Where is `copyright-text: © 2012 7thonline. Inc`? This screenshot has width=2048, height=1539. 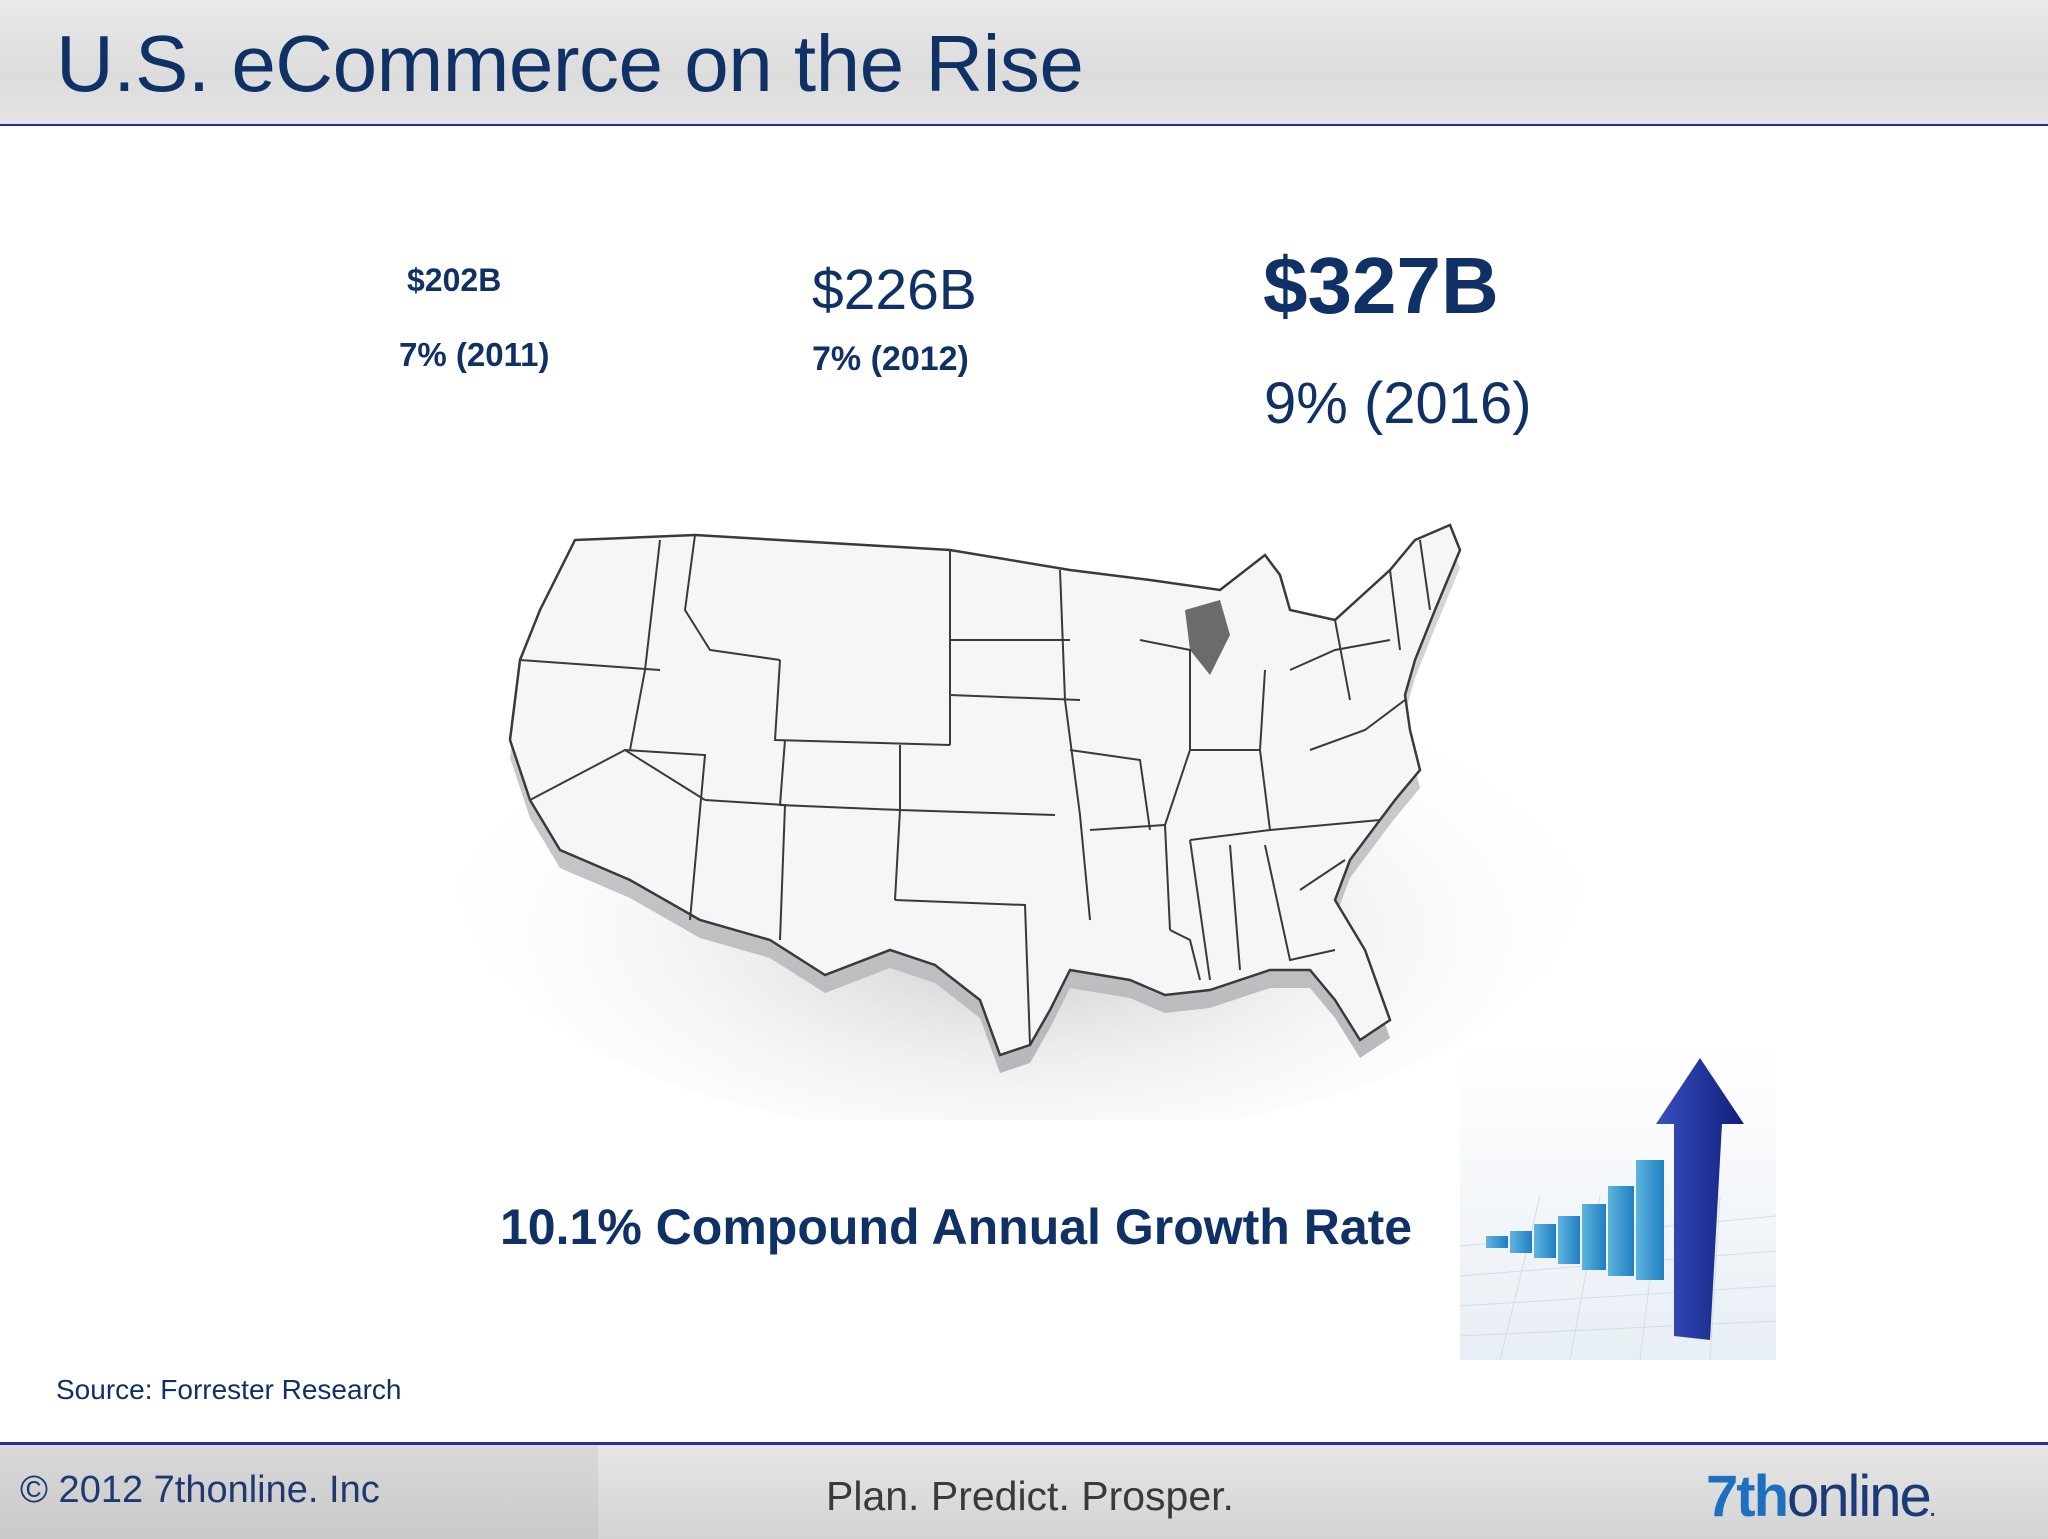 copyright-text: © 2012 7thonline. Inc is located at coordinates (200, 1490).